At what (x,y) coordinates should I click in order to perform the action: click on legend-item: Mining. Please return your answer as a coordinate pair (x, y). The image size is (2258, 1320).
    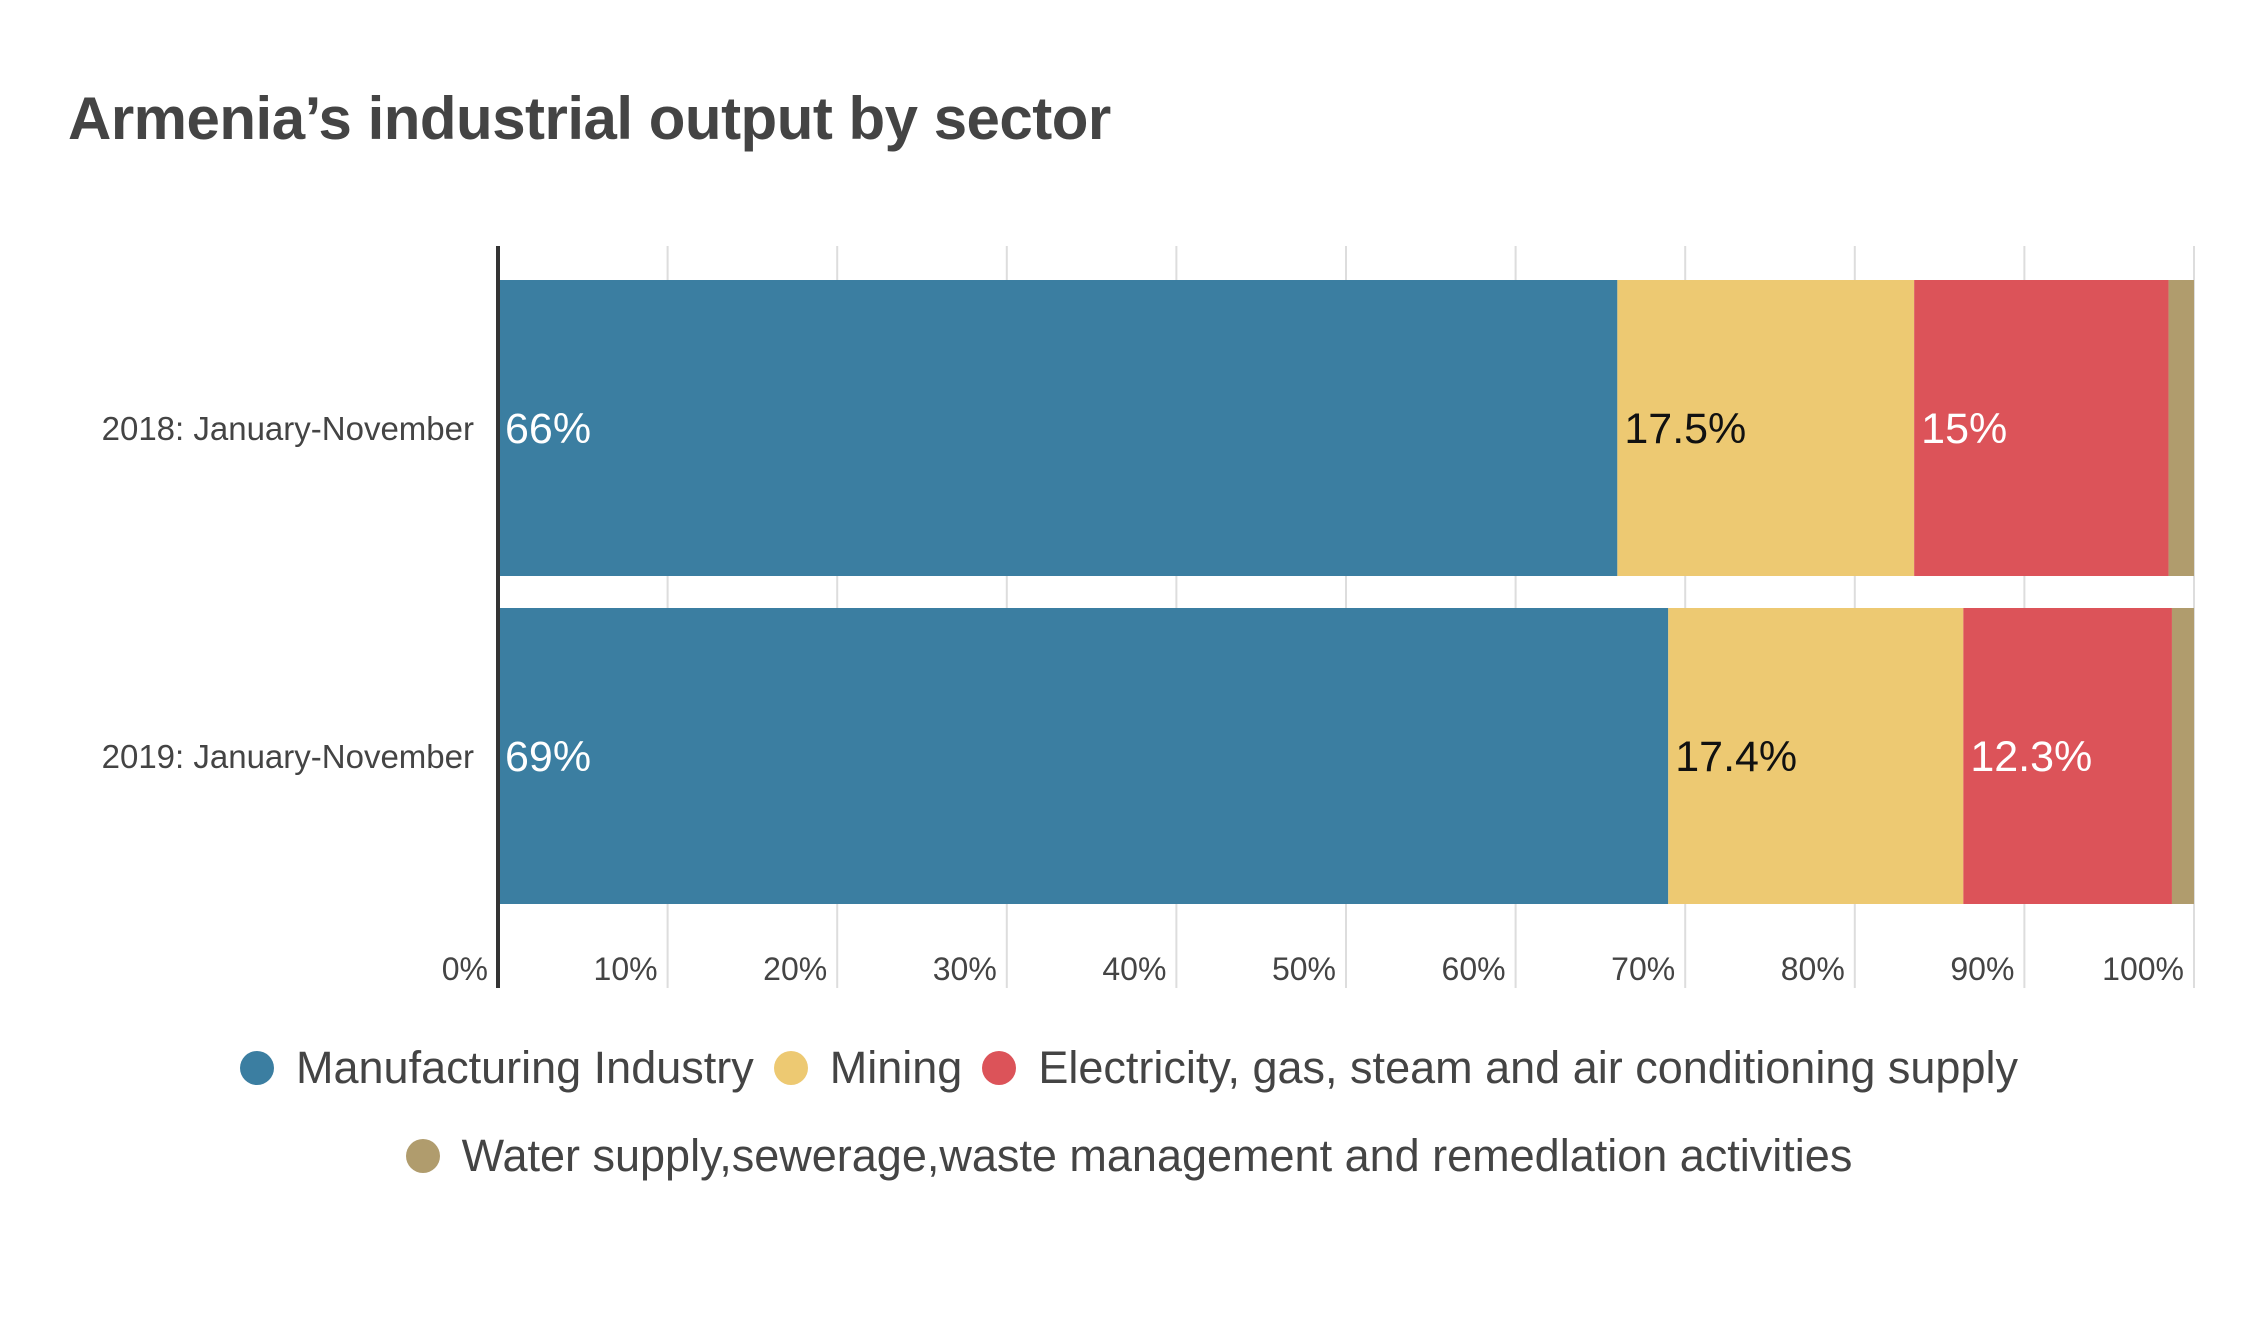
    Looking at the image, I should click on (868, 1068).